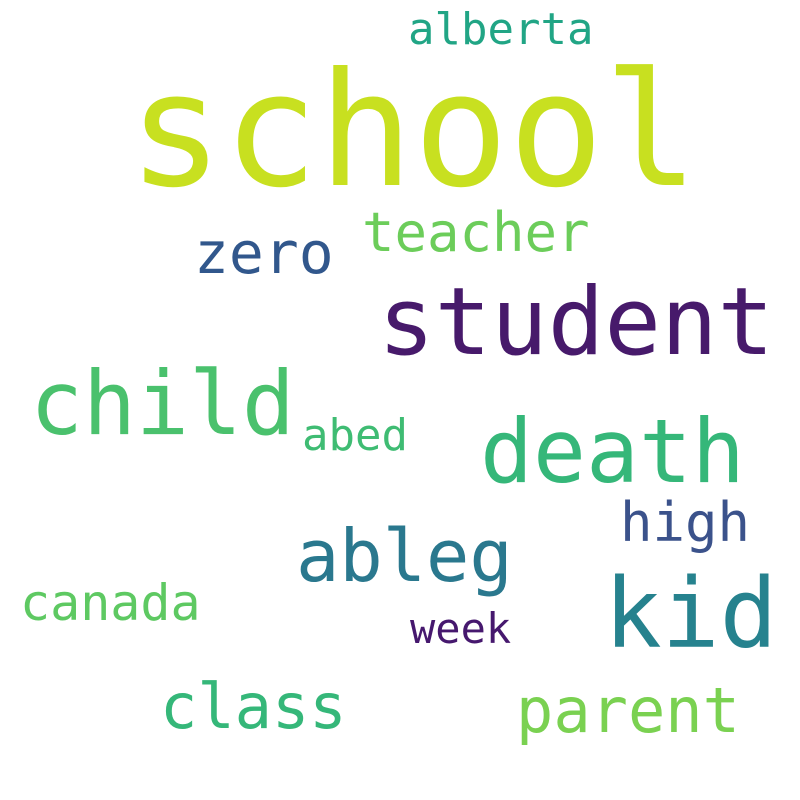 The width and height of the screenshot is (800, 800). What do you see at coordinates (253, 706) in the screenshot?
I see `word-class: class` at bounding box center [253, 706].